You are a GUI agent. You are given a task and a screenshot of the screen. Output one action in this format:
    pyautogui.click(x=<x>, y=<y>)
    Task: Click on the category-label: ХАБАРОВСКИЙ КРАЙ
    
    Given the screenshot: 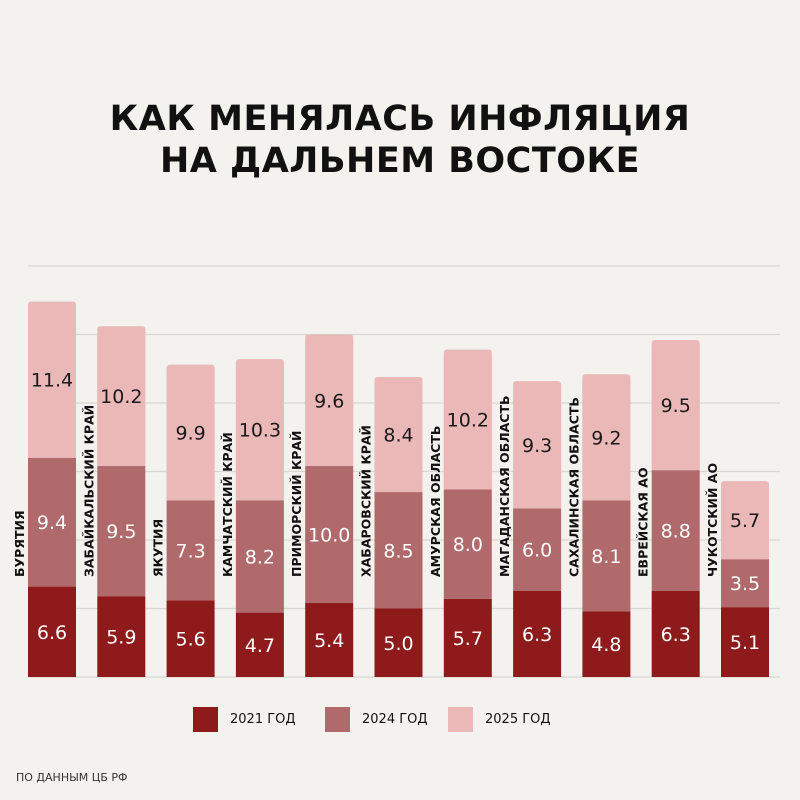 What is the action you would take?
    pyautogui.click(x=366, y=501)
    